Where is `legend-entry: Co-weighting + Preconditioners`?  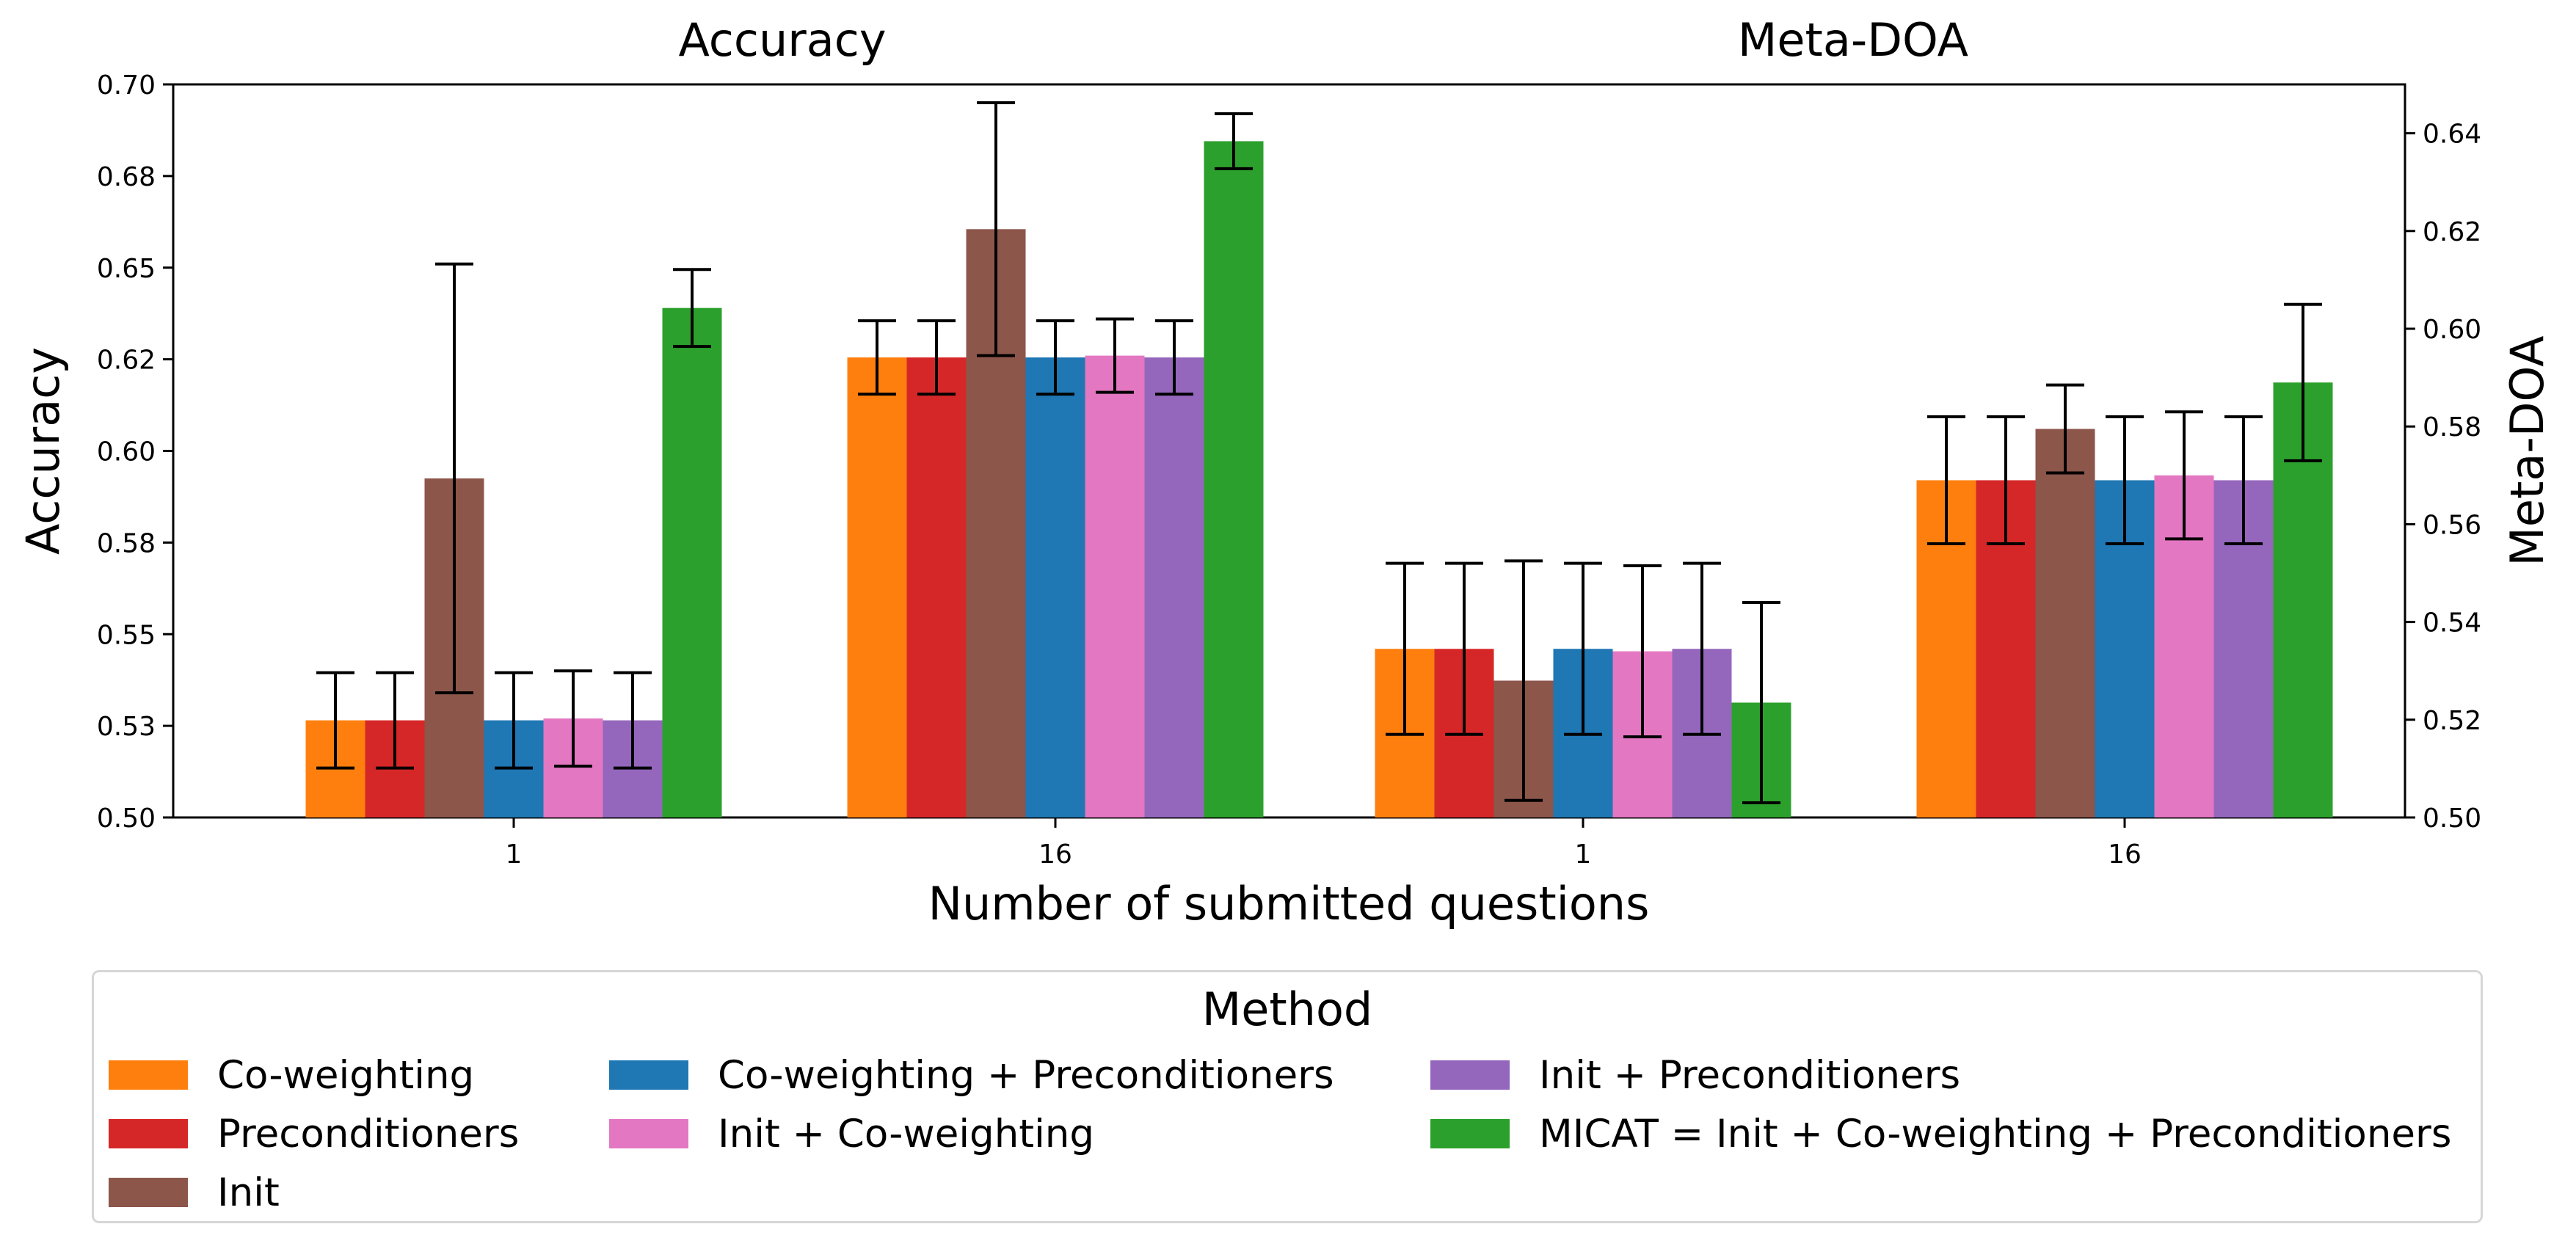 legend-entry: Co-weighting + Preconditioners is located at coordinates (971, 1075).